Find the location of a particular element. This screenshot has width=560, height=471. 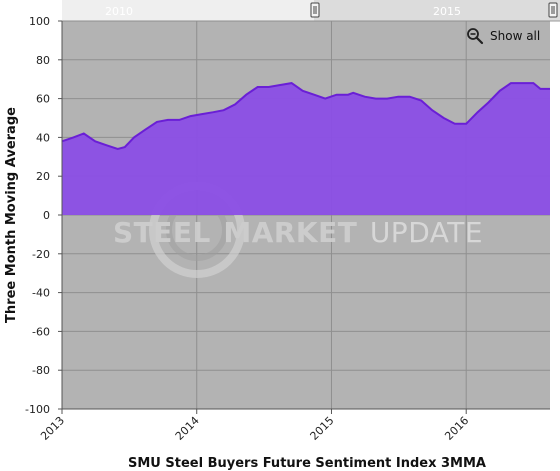

x-axis-ticks: 2013 2014 2015 2016 is located at coordinates (254, 426).